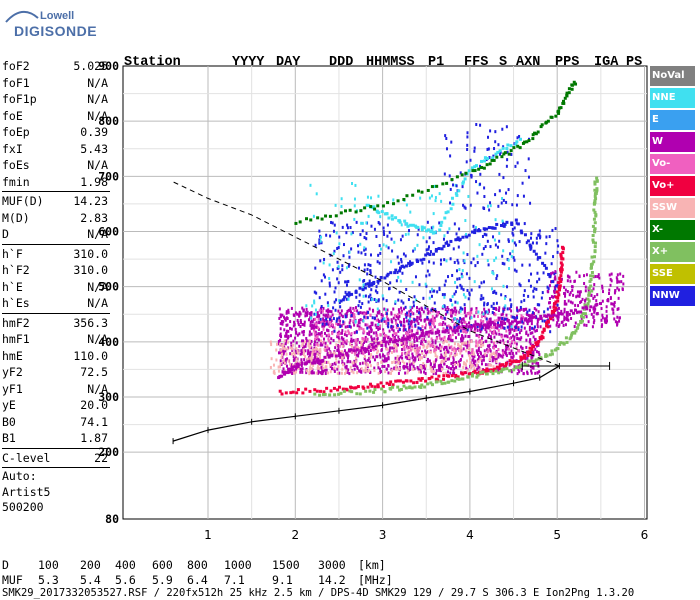 The image size is (700, 600). I want to click on muf-cell: 5.4, so click(90, 579).